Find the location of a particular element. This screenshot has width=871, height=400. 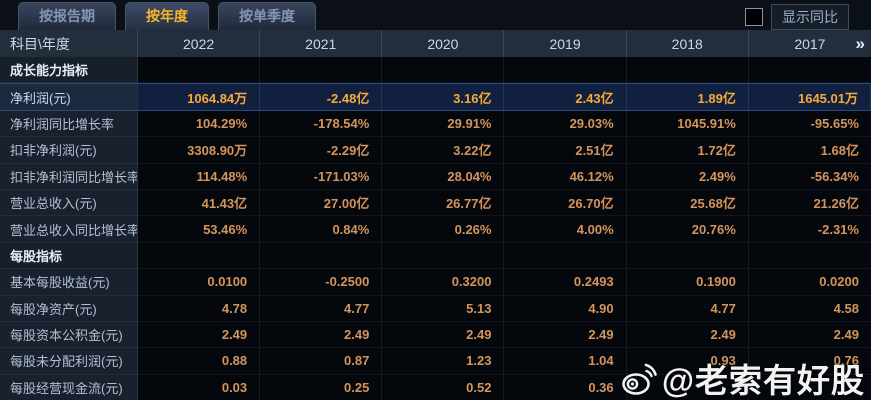

table-row: 每股未分配利润(元) 0.88 0.87 1.23 1.04 0.93 0.76 is located at coordinates (435, 361).